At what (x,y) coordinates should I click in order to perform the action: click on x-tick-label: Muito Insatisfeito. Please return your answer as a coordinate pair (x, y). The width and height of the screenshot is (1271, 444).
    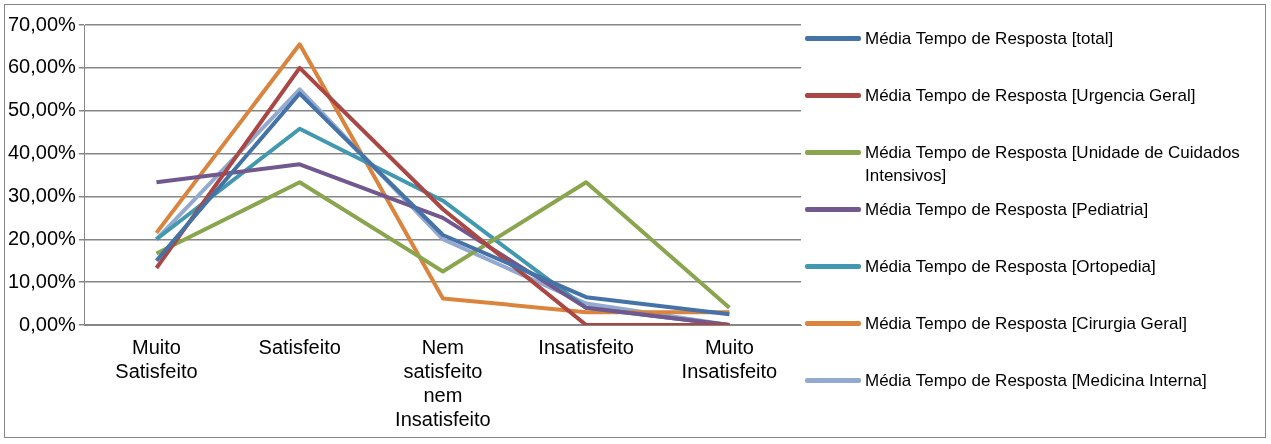
    Looking at the image, I should click on (729, 358).